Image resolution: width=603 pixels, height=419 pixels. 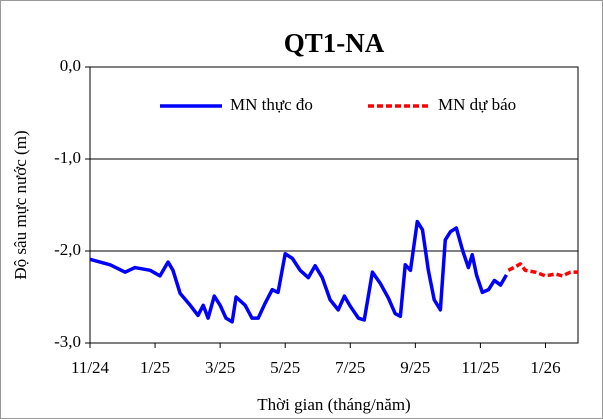 What do you see at coordinates (20, 204) in the screenshot?
I see `y-axis-label: Độ sâu mực nước (m)` at bounding box center [20, 204].